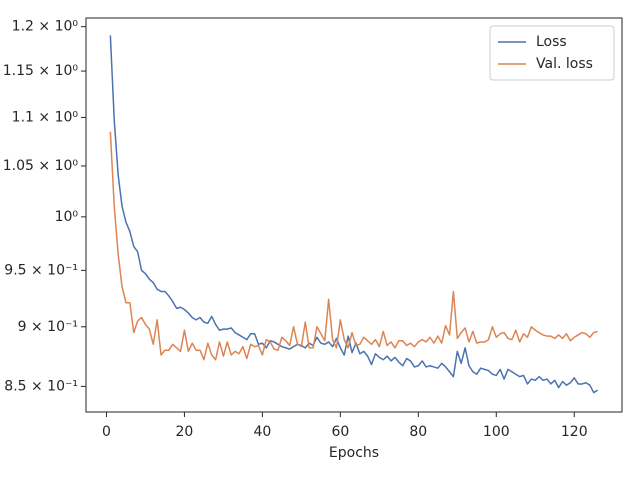 This screenshot has height=480, width=640. What do you see at coordinates (564, 64) in the screenshot?
I see `legend-label: Val. loss` at bounding box center [564, 64].